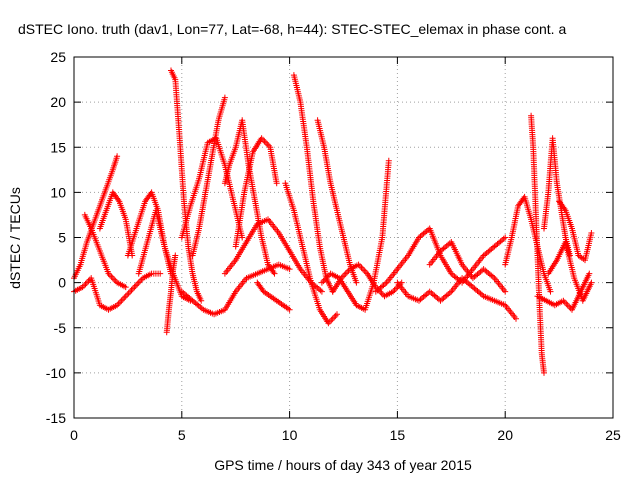  What do you see at coordinates (74, 435) in the screenshot?
I see `x-tick-label: 0` at bounding box center [74, 435].